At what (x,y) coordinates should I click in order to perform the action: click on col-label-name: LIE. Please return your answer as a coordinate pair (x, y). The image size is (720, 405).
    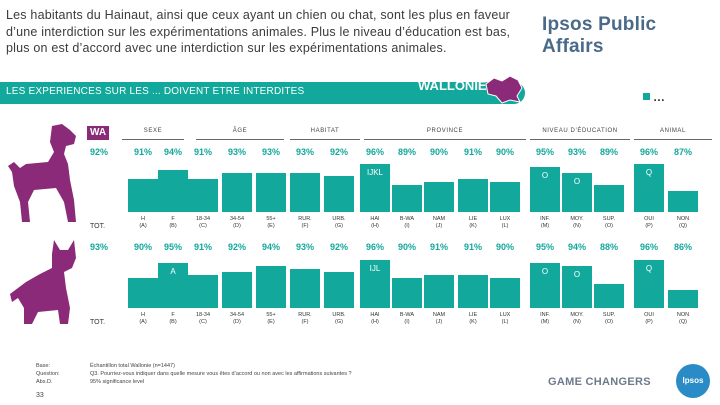
    Looking at the image, I should click on (473, 315).